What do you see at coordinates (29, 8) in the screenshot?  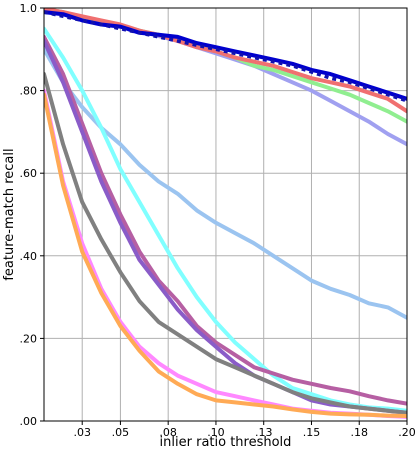 I see `y-tick-label: 1.0` at bounding box center [29, 8].